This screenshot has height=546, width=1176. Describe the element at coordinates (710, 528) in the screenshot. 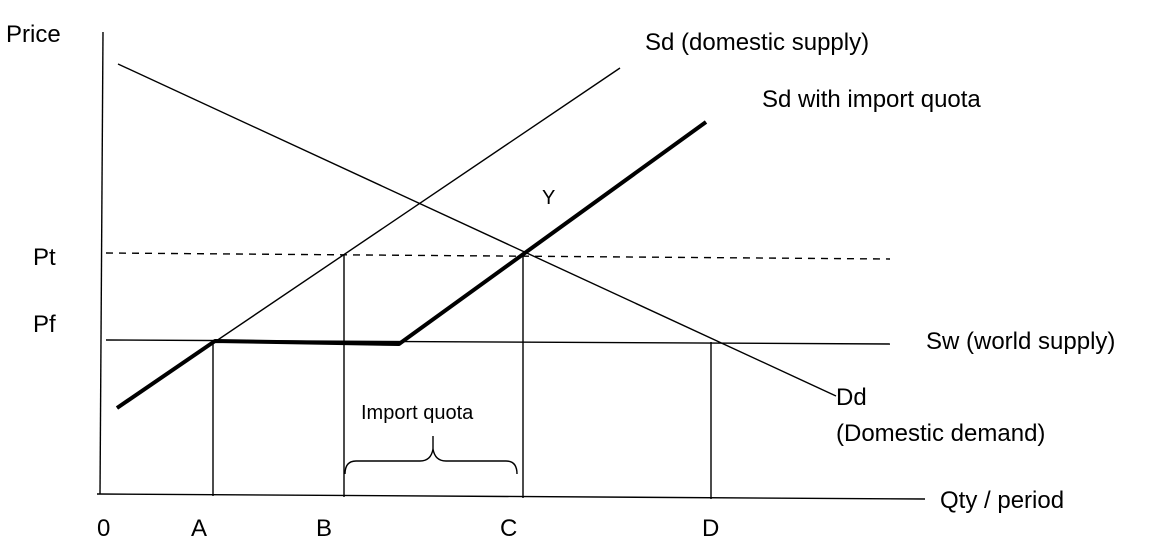

I see `qty-d-label: D` at that location.